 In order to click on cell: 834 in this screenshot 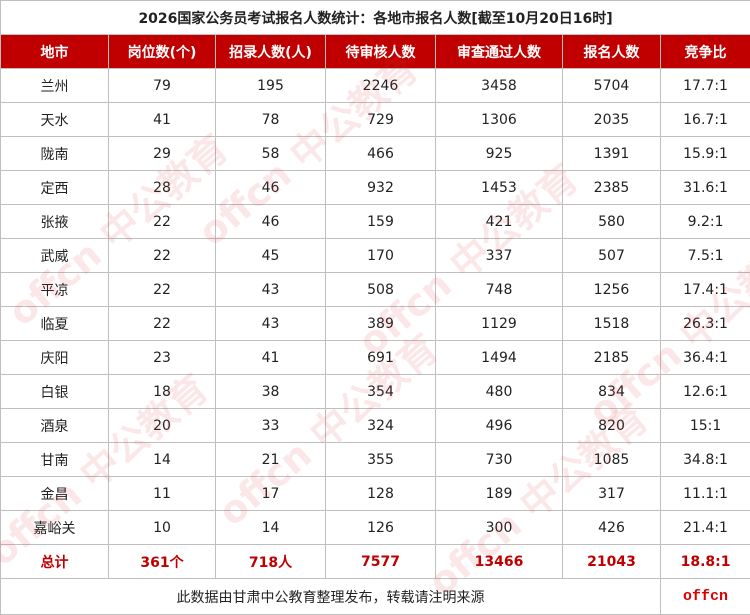, I will do `click(612, 392)`.